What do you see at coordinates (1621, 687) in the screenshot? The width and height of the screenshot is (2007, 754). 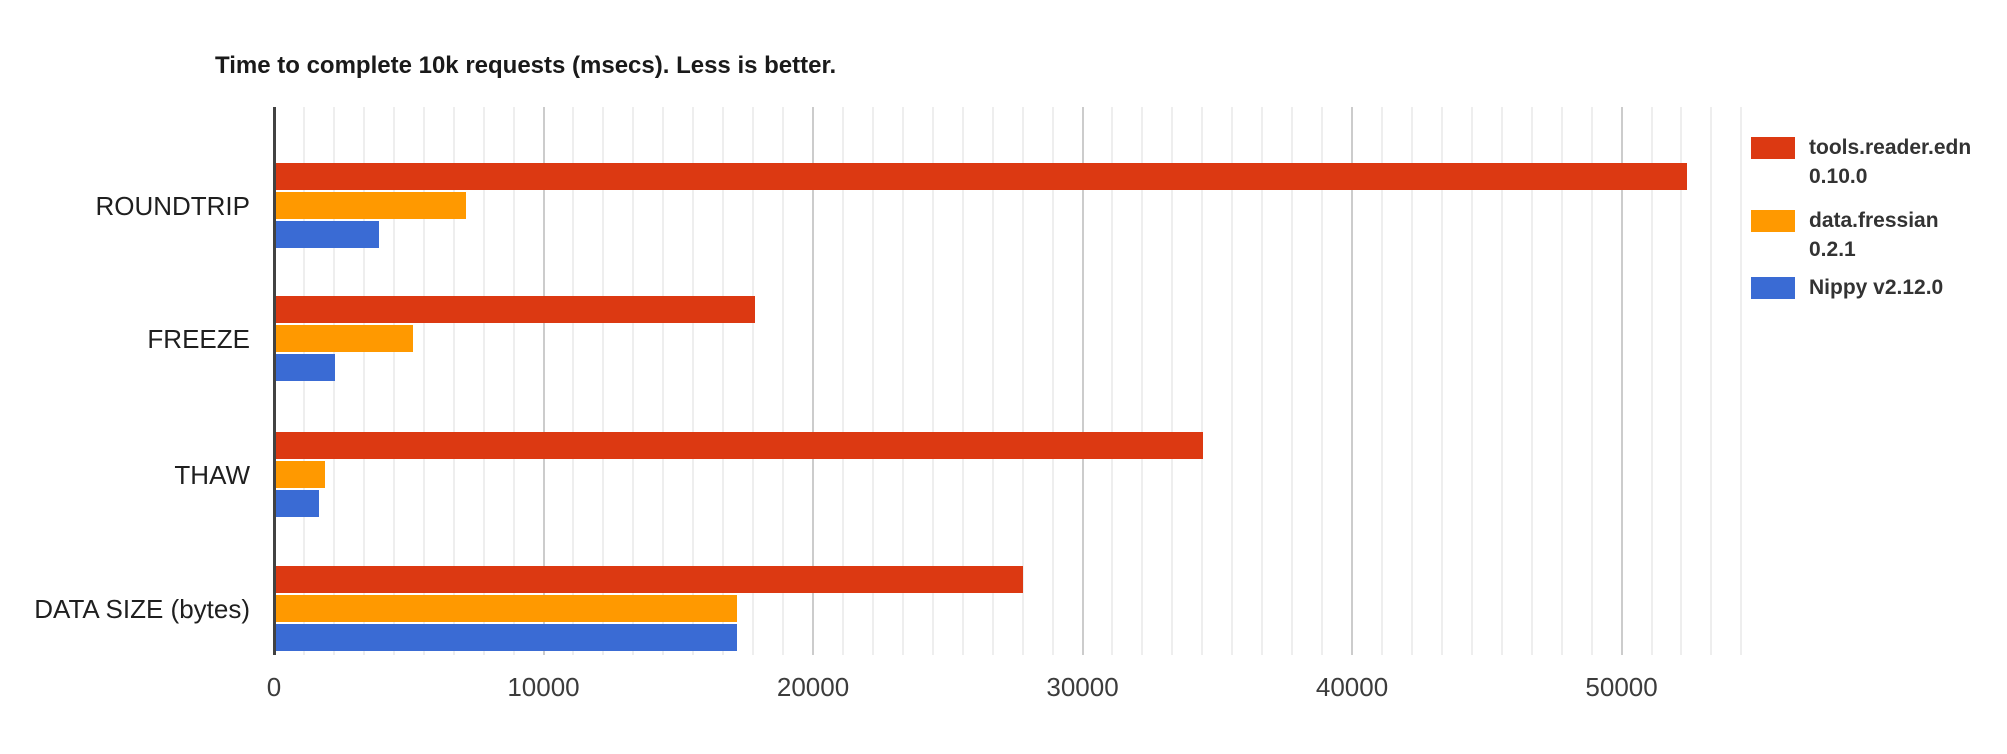 I see `x-tick-label-50000: 50000` at bounding box center [1621, 687].